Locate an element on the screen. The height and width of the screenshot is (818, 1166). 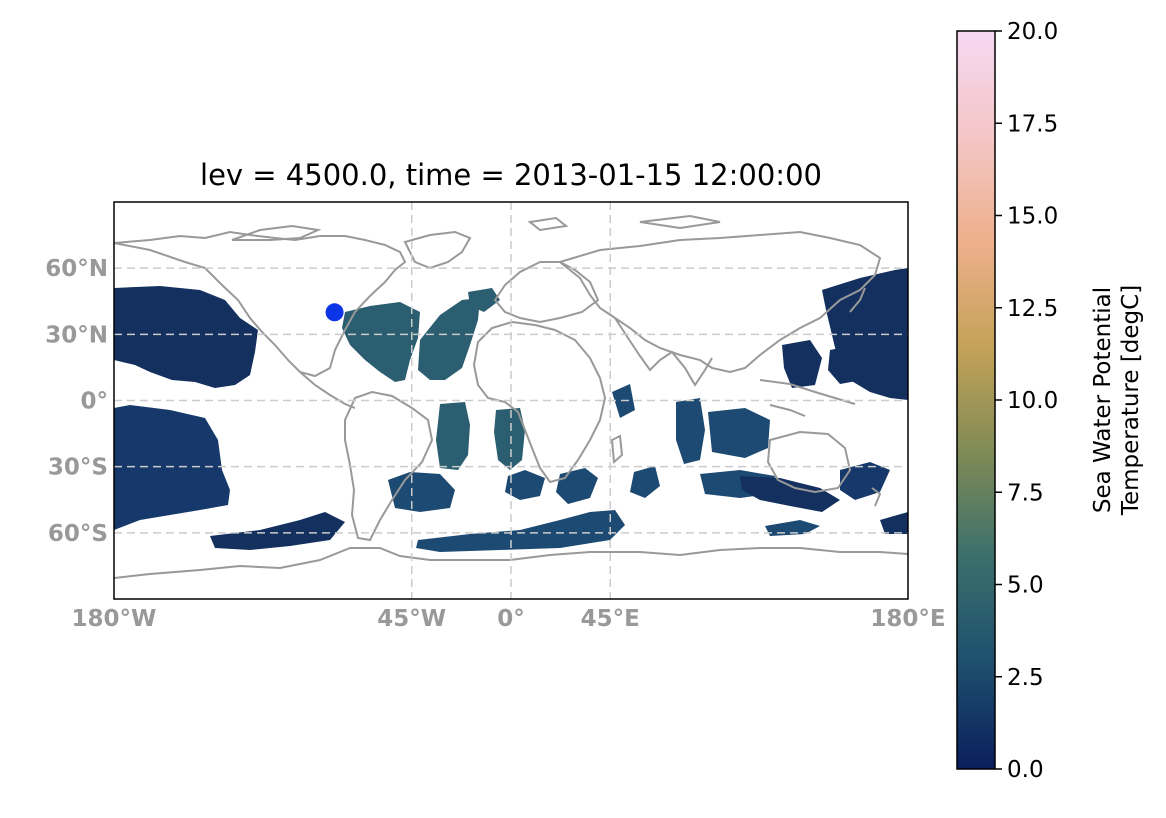
colorbar-tick-label: 20.0 is located at coordinates (1032, 32).